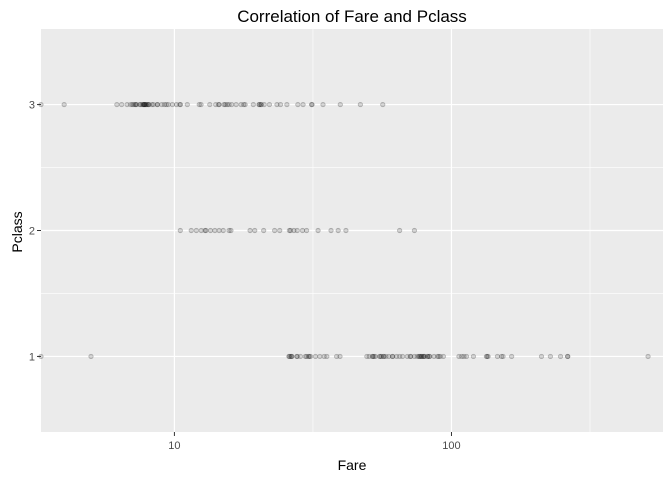  What do you see at coordinates (32, 232) in the screenshot?
I see `y-tick-label: 2` at bounding box center [32, 232].